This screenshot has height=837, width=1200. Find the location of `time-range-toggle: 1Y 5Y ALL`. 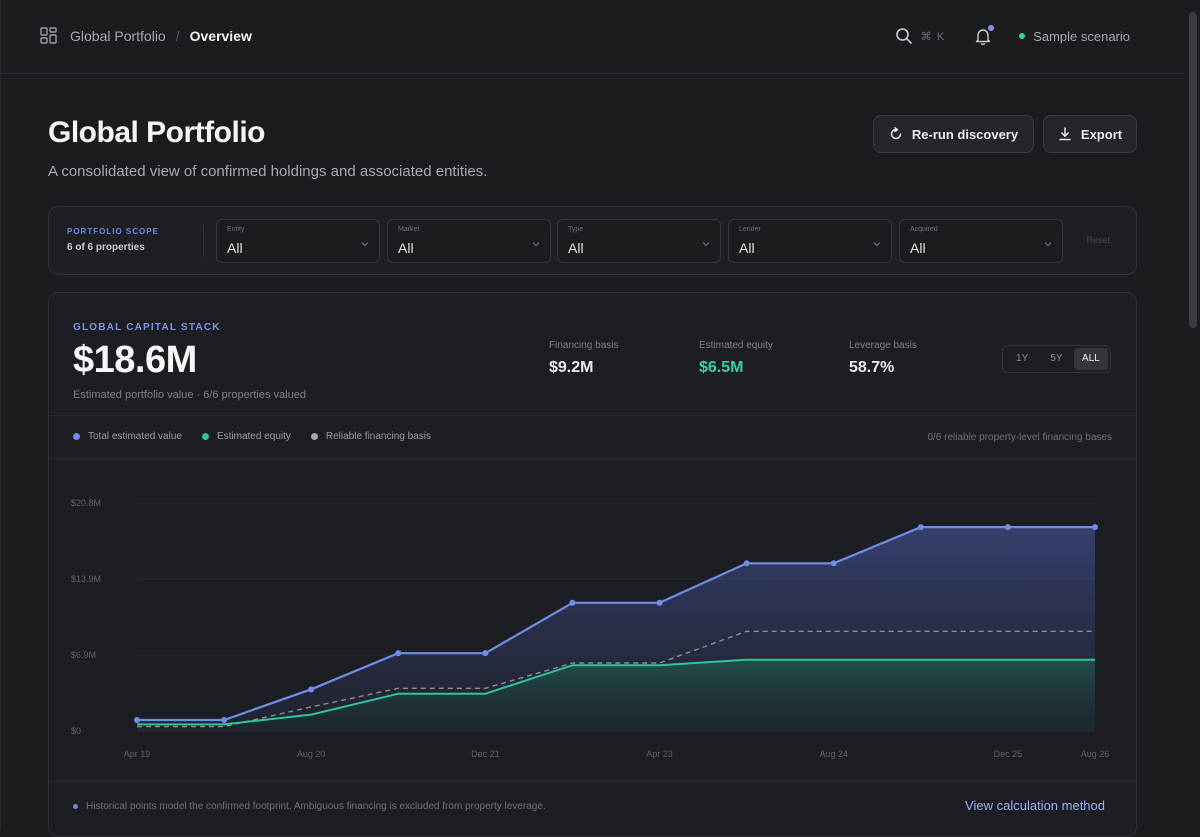

time-range-toggle: 1Y 5Y ALL is located at coordinates (1056, 359).